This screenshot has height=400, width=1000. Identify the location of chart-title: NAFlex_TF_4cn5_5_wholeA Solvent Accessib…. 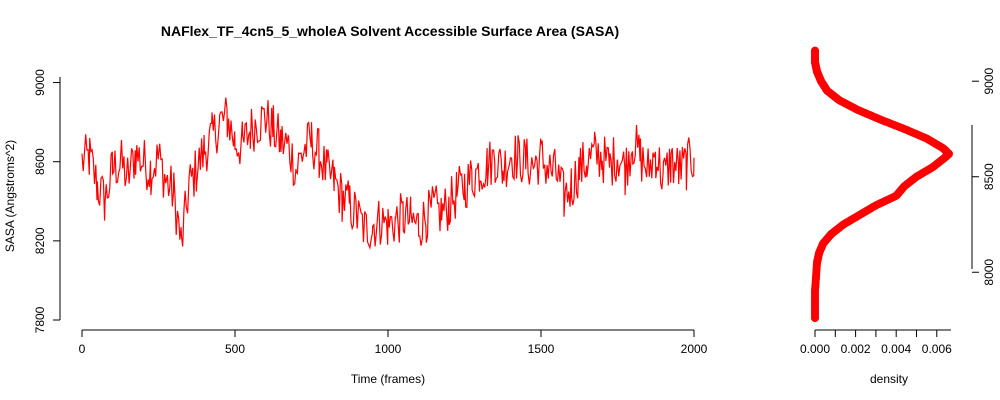
(390, 31).